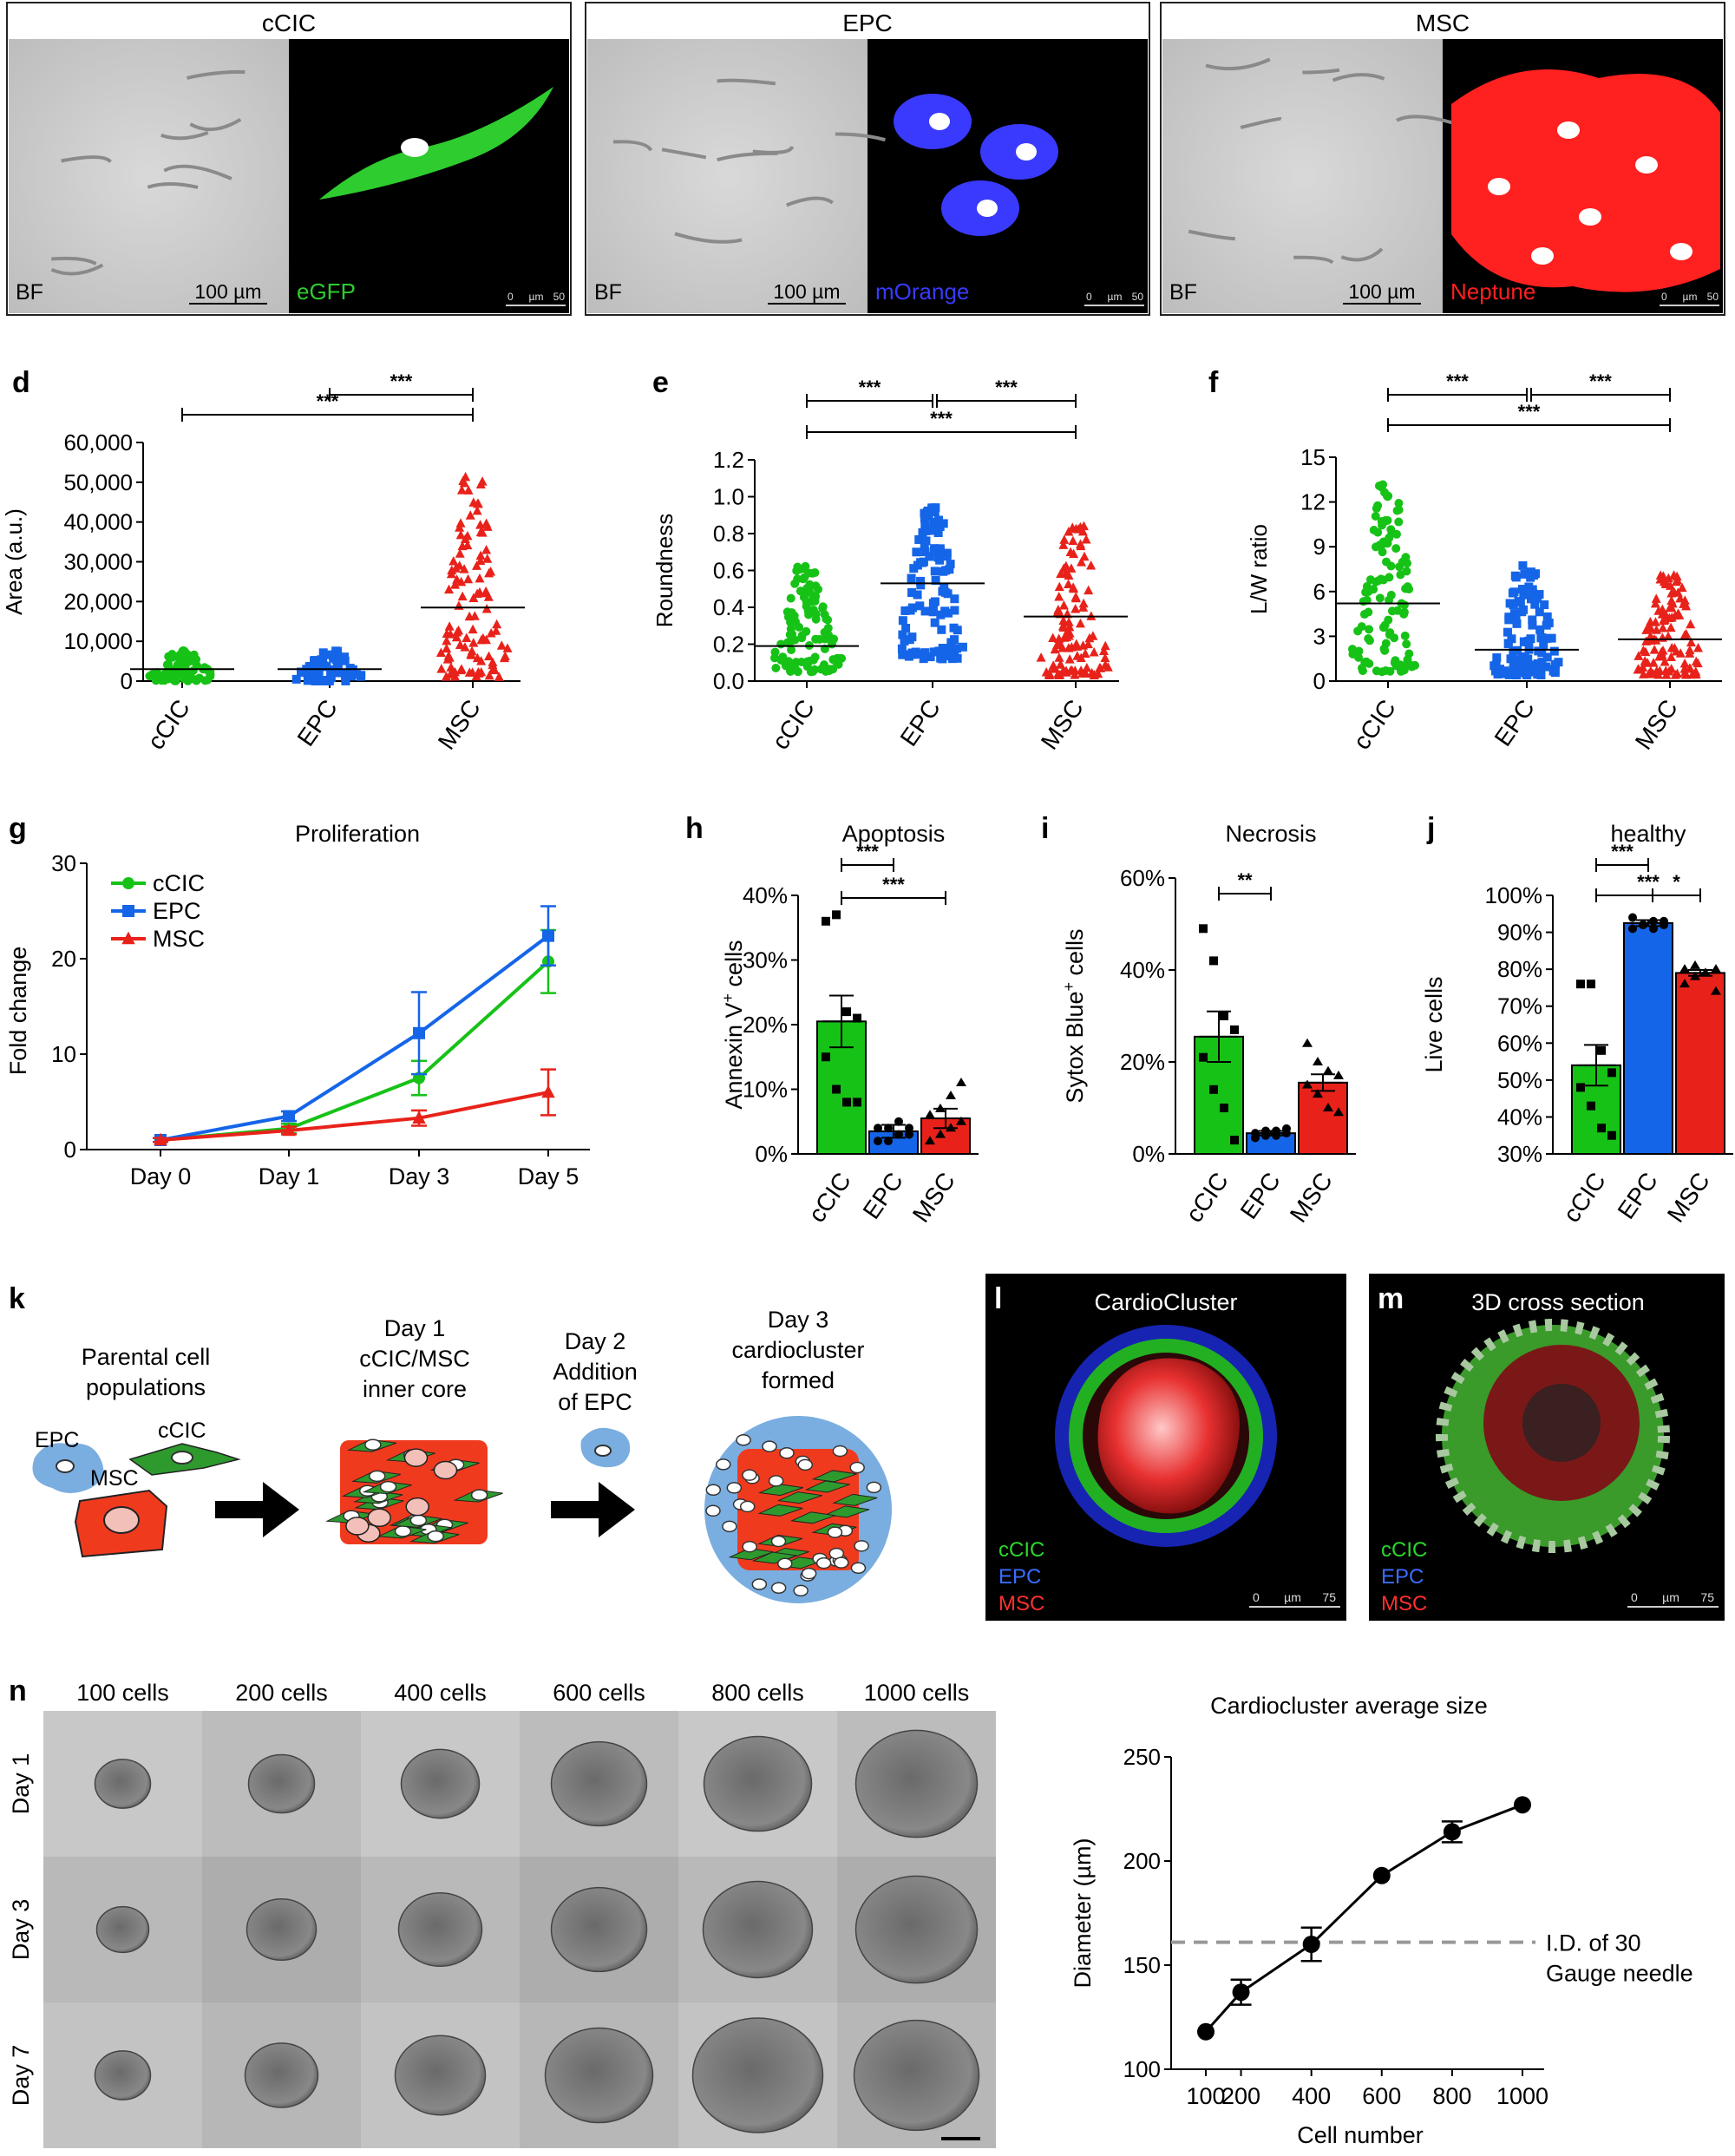 Image resolution: width=1735 pixels, height=2156 pixels. Describe the element at coordinates (1381, 2096) in the screenshot. I see `x-tick-label: 600` at that location.